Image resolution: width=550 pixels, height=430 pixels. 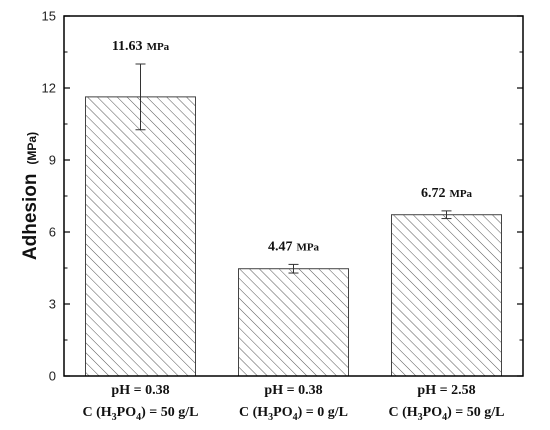 I want to click on y-axis-label: Adhesion (MPa), so click(x=30, y=196).